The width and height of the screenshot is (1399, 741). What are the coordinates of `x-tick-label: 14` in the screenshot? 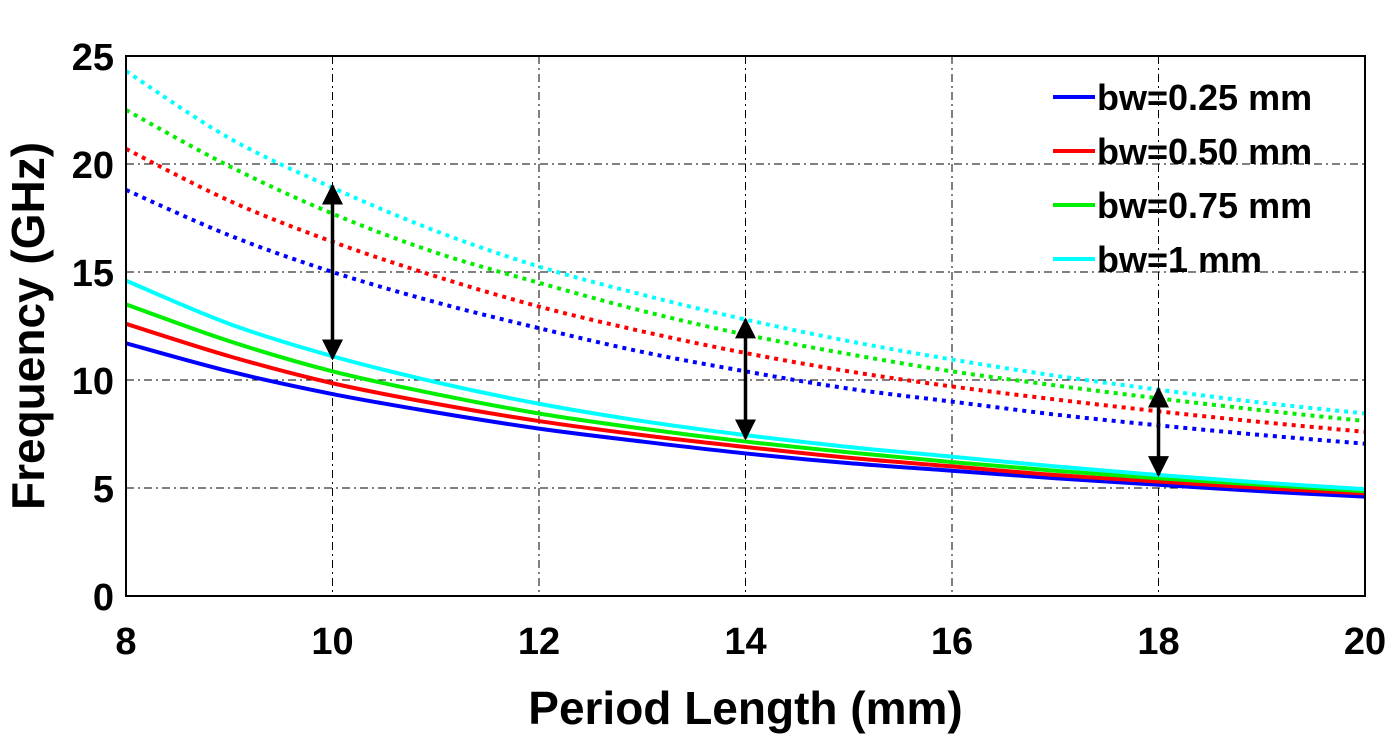 It's located at (745, 642).